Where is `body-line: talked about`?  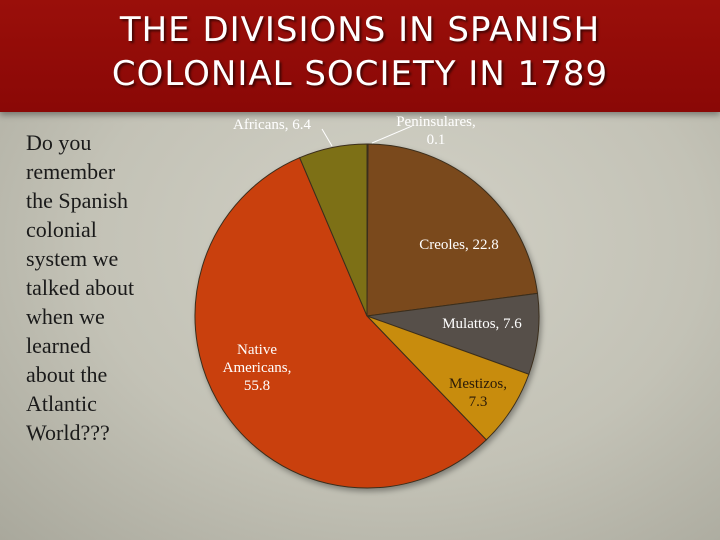 body-line: talked about is located at coordinates (80, 287).